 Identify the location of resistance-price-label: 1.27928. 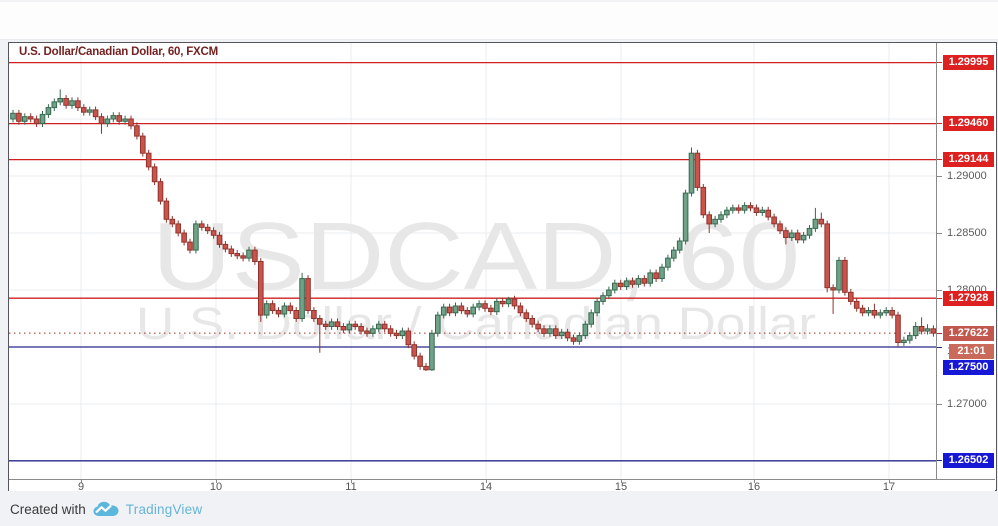
(968, 298).